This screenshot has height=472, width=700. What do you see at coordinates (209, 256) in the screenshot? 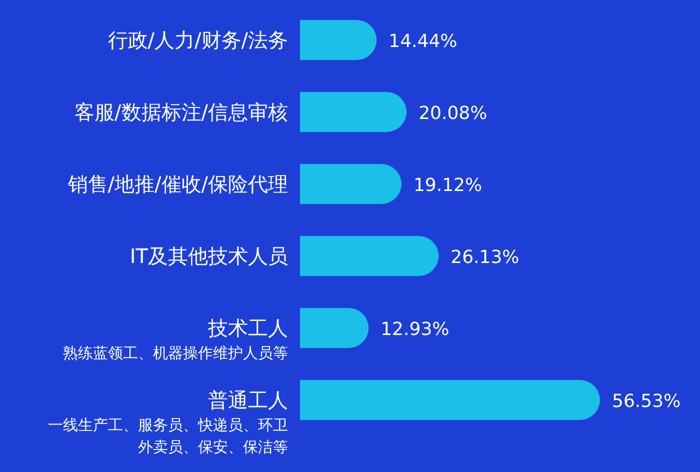
I see `category-label: IT及其他技术人员` at bounding box center [209, 256].